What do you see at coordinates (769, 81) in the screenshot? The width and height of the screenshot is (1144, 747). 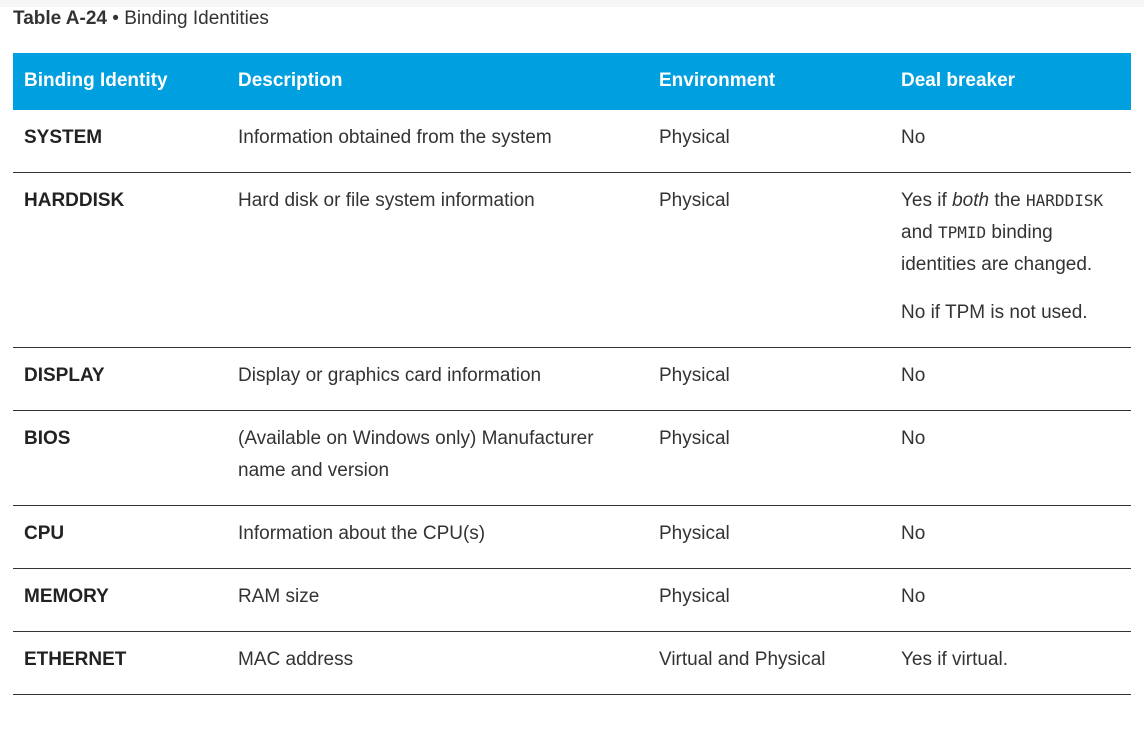 I see `column-header: Environment` at bounding box center [769, 81].